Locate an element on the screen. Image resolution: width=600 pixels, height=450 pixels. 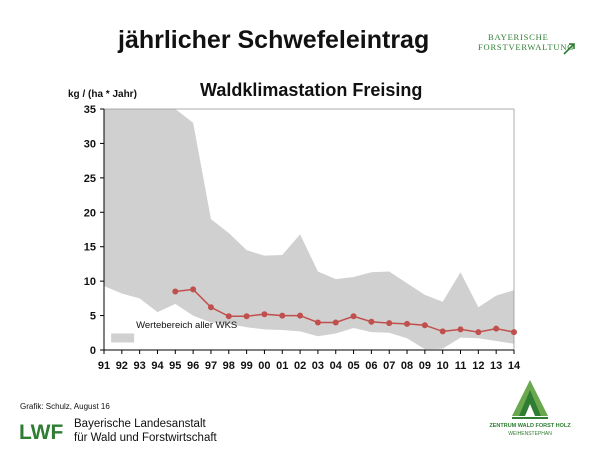
slide-title: jährlicher Schwefeleintrag is located at coordinates (274, 40).